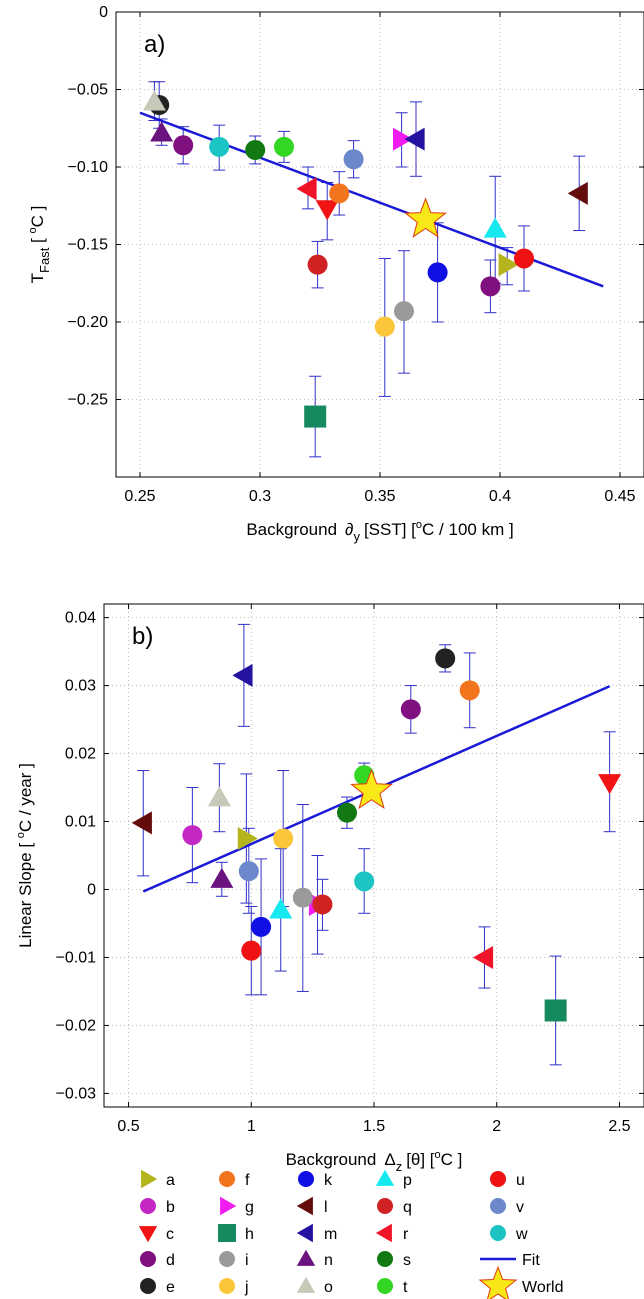 This screenshot has height=1299, width=644. I want to click on legend-item-p: p, so click(393, 1179).